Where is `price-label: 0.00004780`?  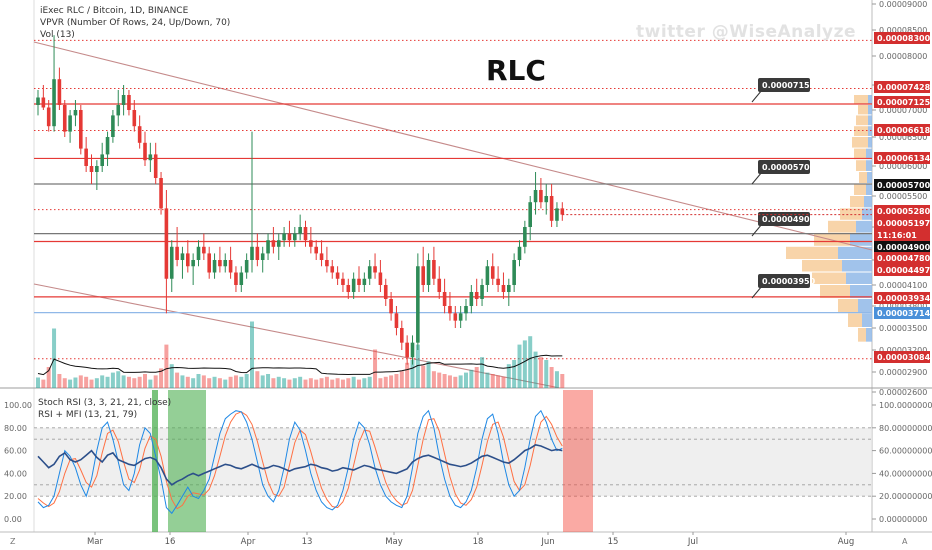
price-label: 0.00004780 is located at coordinates (902, 258).